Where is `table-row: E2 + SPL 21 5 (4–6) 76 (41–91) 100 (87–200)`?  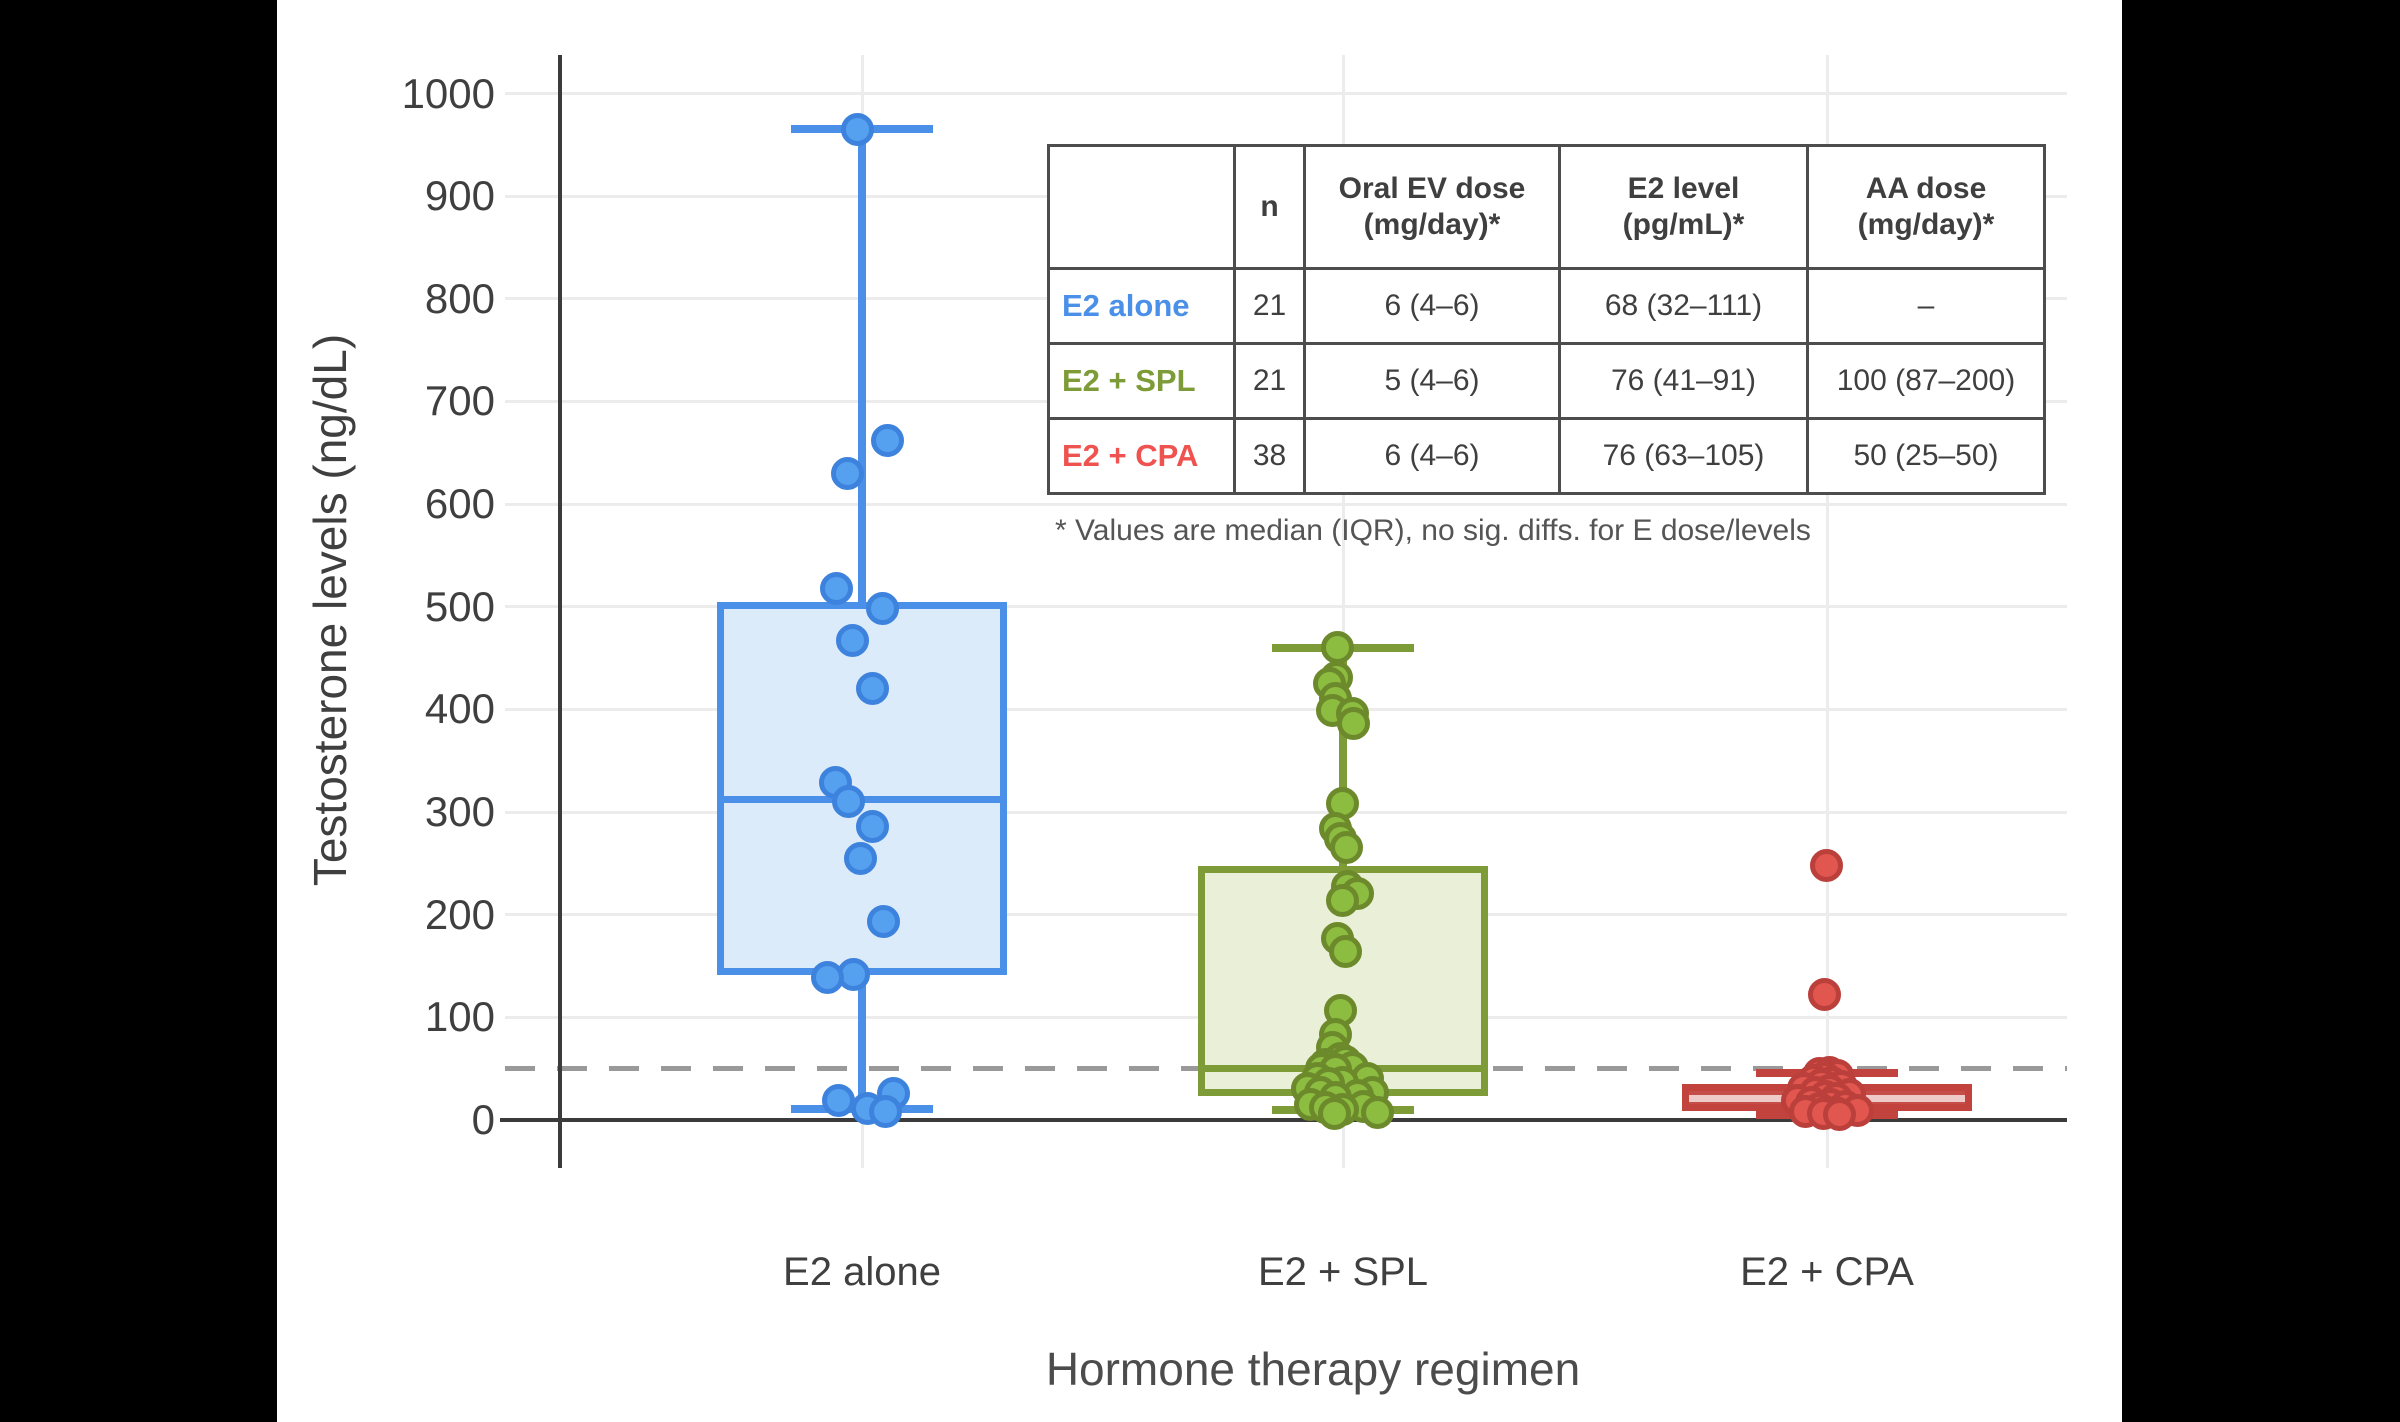 table-row: E2 + SPL 21 5 (4–6) 76 (41–91) 100 (87–200) is located at coordinates (1546, 381).